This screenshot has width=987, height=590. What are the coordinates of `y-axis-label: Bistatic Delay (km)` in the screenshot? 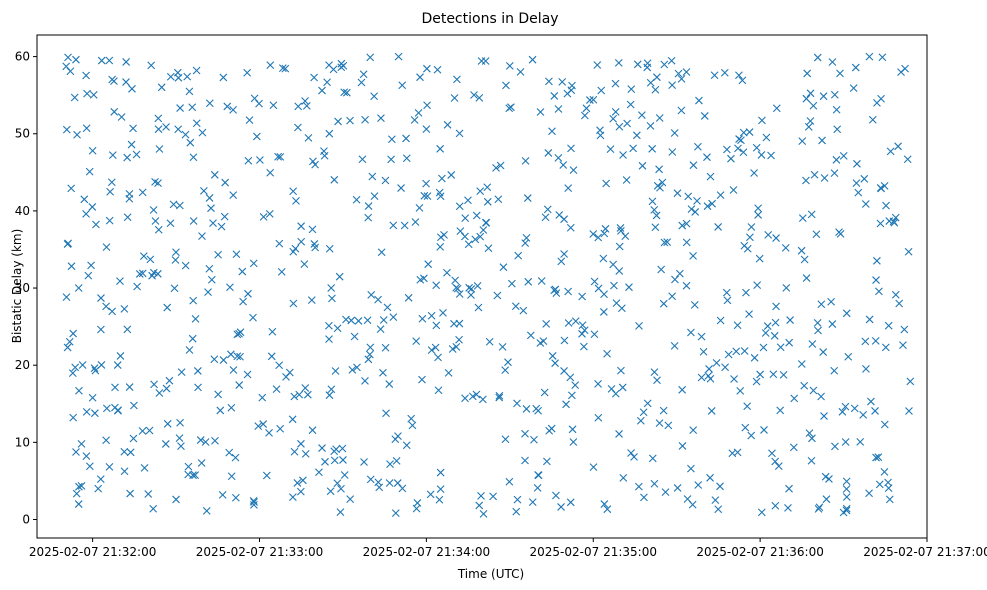 It's located at (17, 286).